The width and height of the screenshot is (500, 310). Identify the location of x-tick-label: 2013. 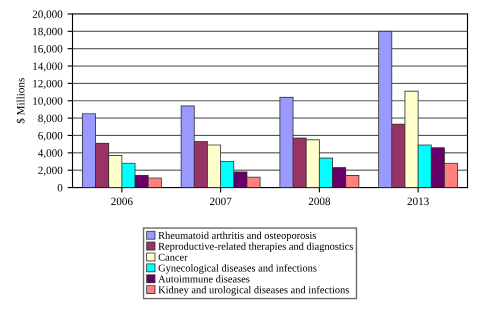
(418, 202).